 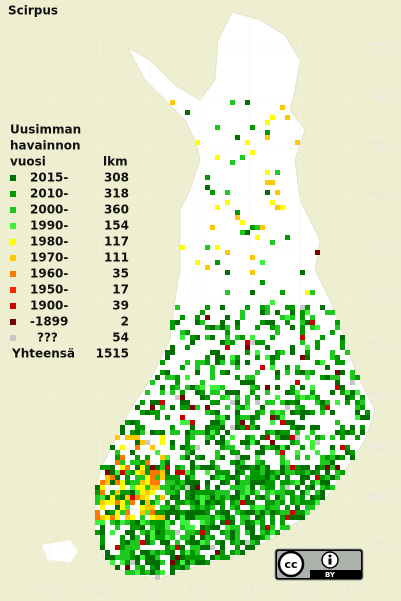 What do you see at coordinates (49, 210) in the screenshot?
I see `legend-label: 2000-` at bounding box center [49, 210].